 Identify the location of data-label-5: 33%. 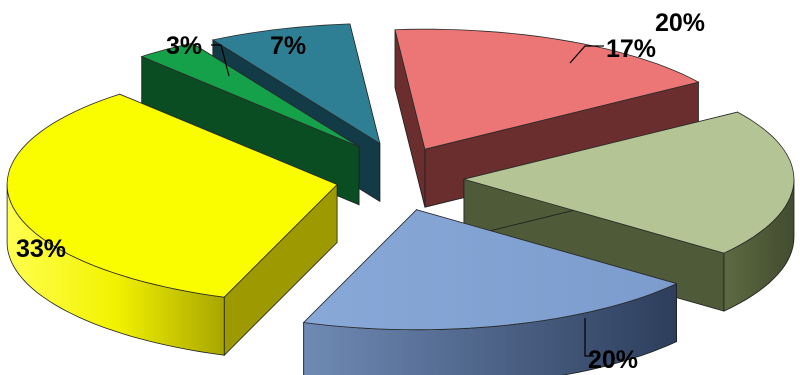
(41, 249).